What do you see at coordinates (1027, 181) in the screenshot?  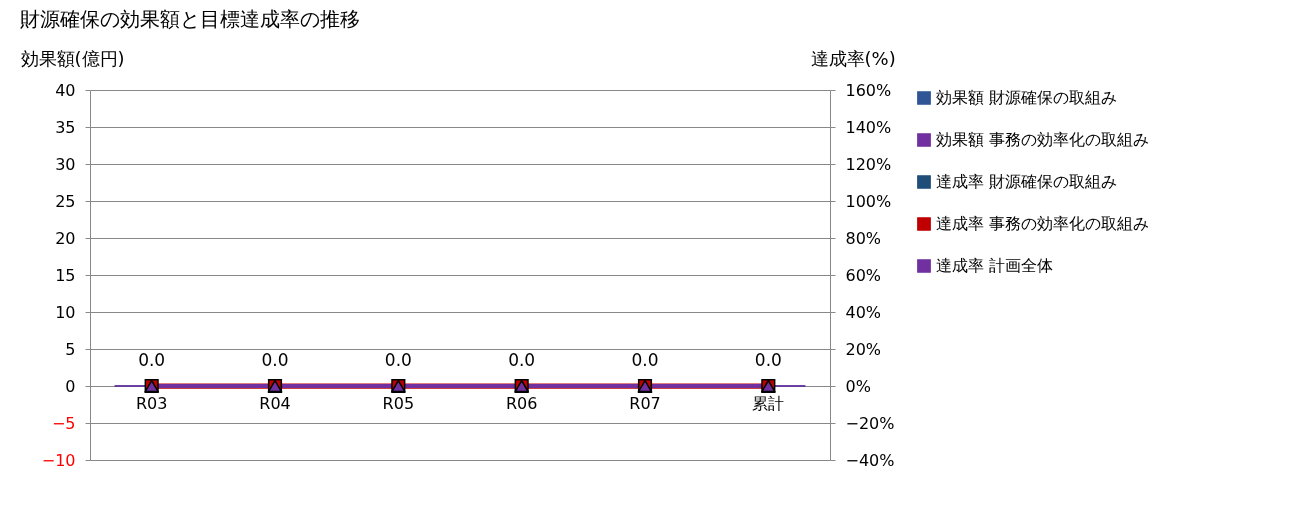 I see `legend-label: 達成率 財源確保の取組み` at bounding box center [1027, 181].